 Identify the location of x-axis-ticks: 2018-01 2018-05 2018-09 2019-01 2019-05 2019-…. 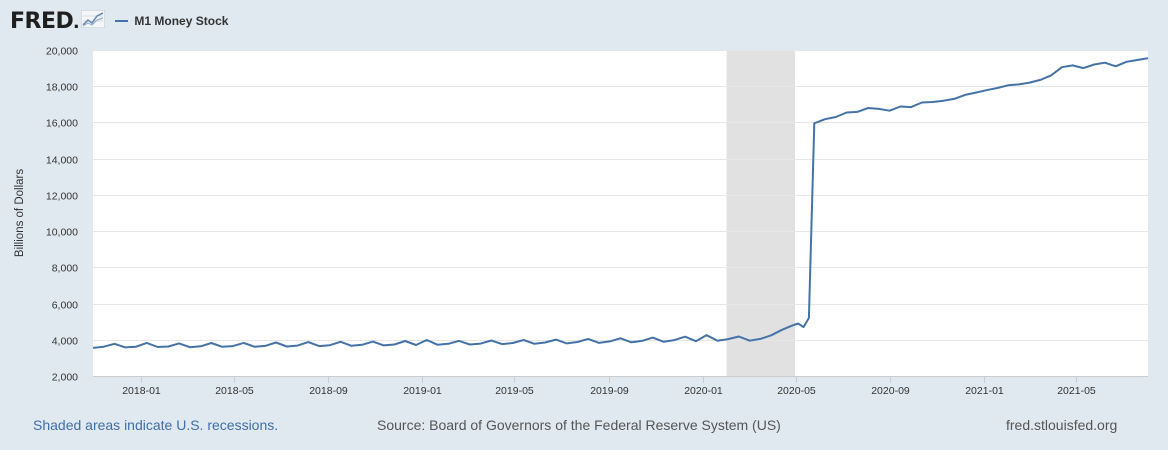
(620, 386).